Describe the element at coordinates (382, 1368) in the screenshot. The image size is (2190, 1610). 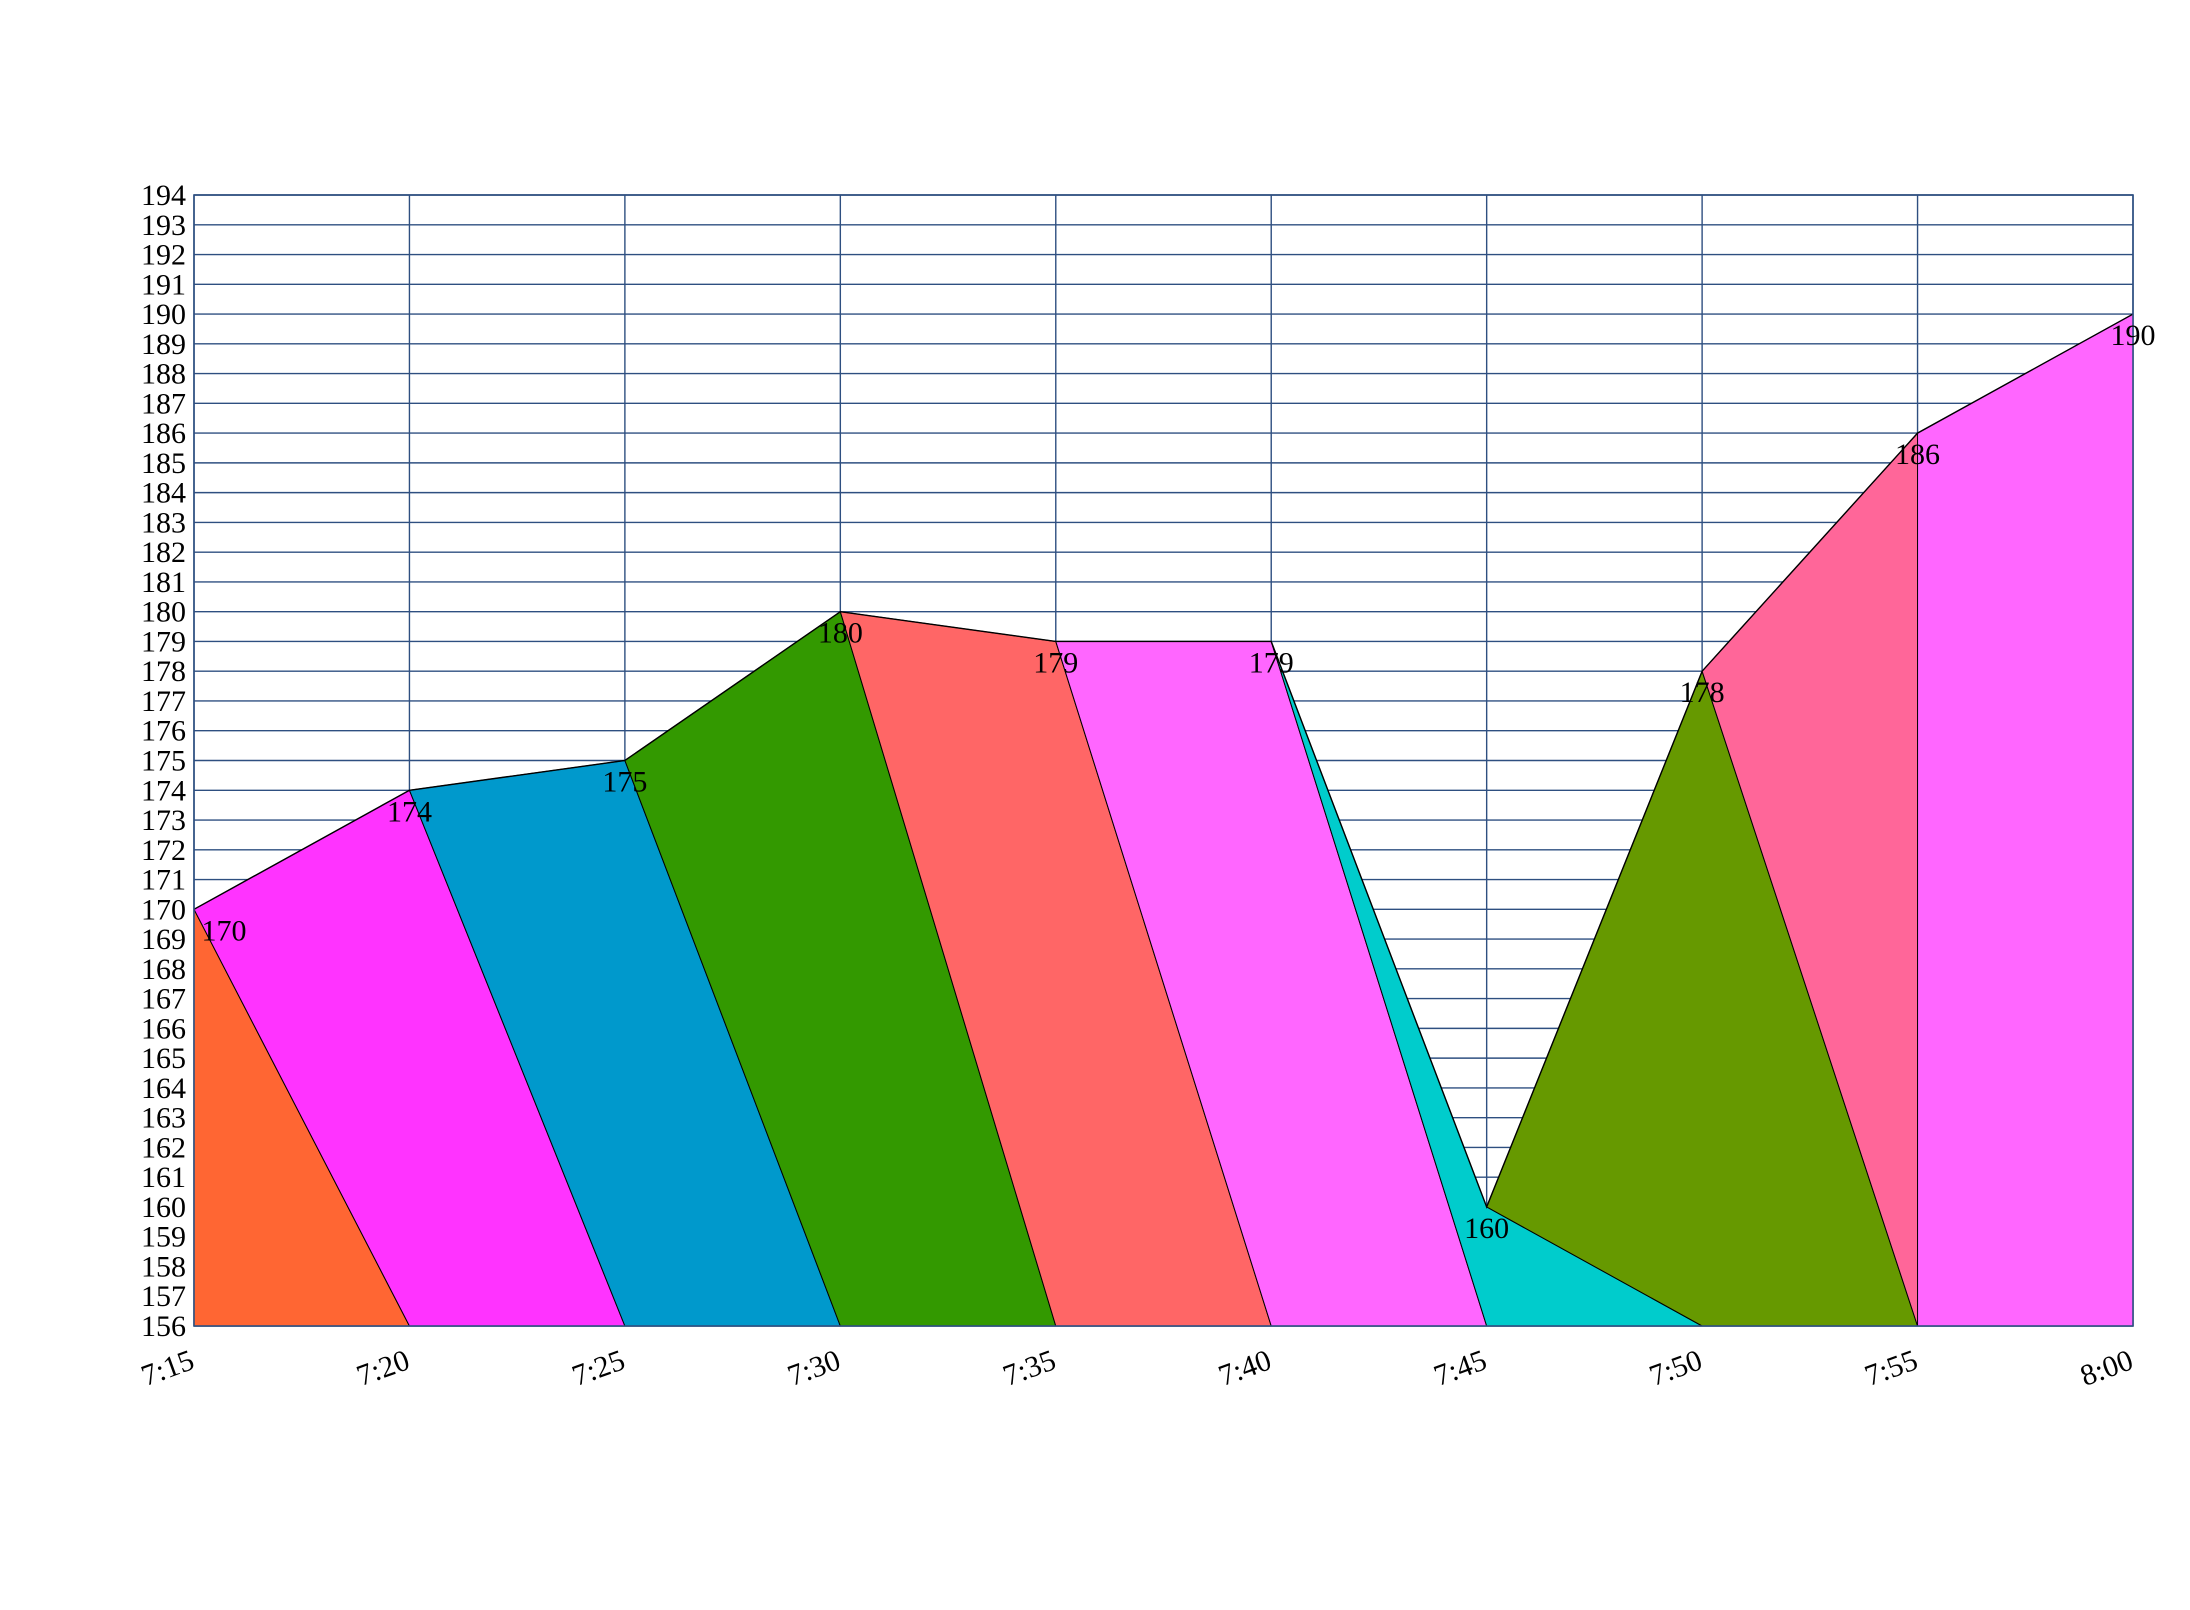
I see `x-tick-label: 7:20` at that location.